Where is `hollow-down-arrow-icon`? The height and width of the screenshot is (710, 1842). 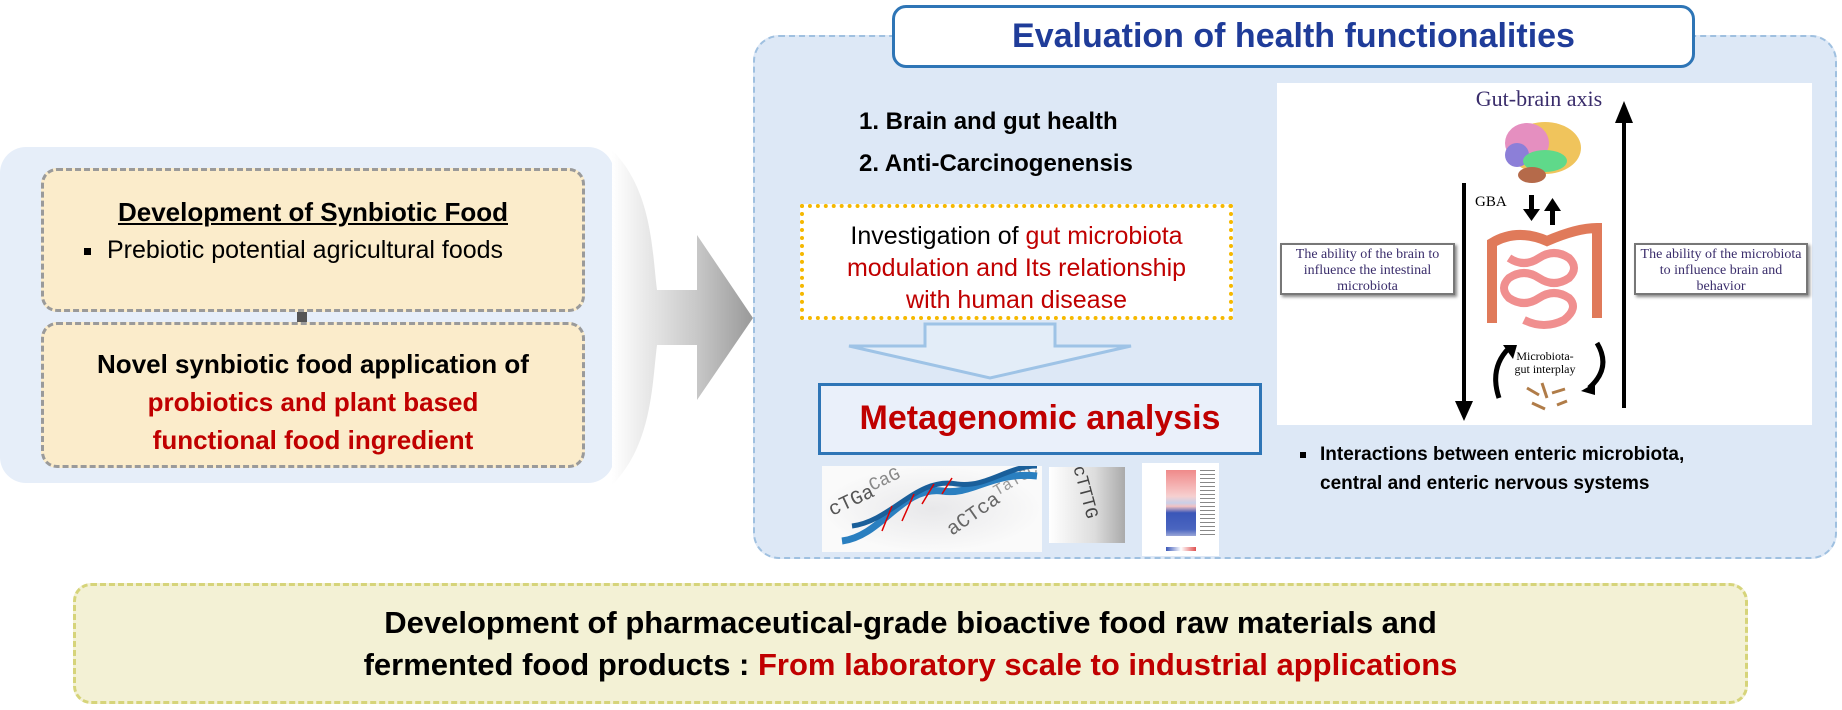
hollow-down-arrow-icon is located at coordinates (990, 351).